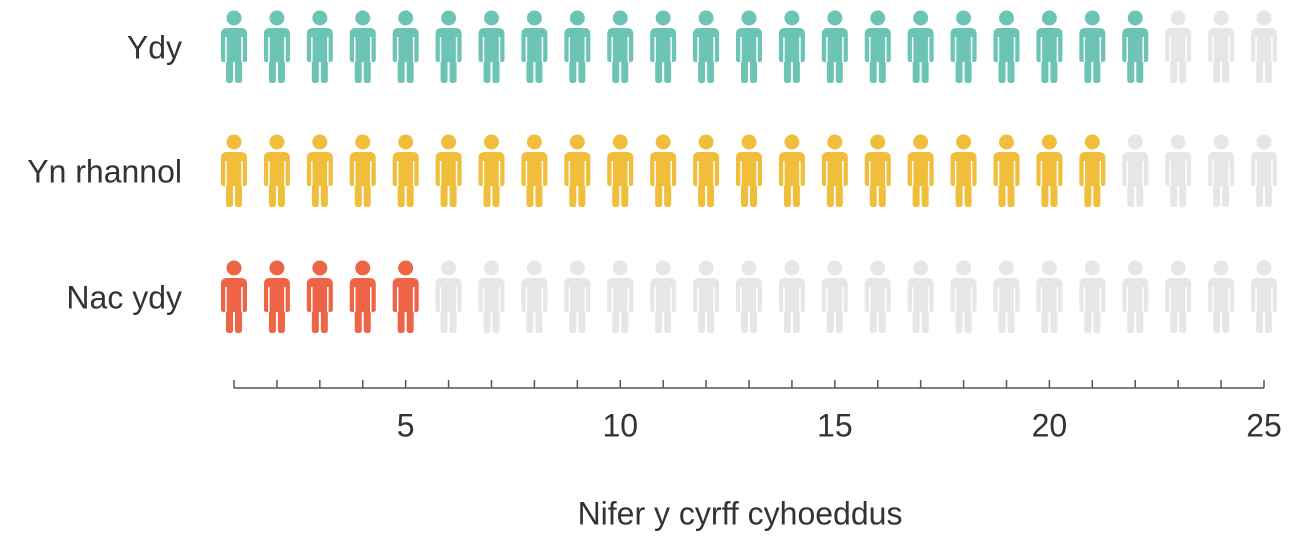 Image resolution: width=1296 pixels, height=536 pixels. What do you see at coordinates (124, 297) in the screenshot?
I see `row-label: Nac ydy` at bounding box center [124, 297].